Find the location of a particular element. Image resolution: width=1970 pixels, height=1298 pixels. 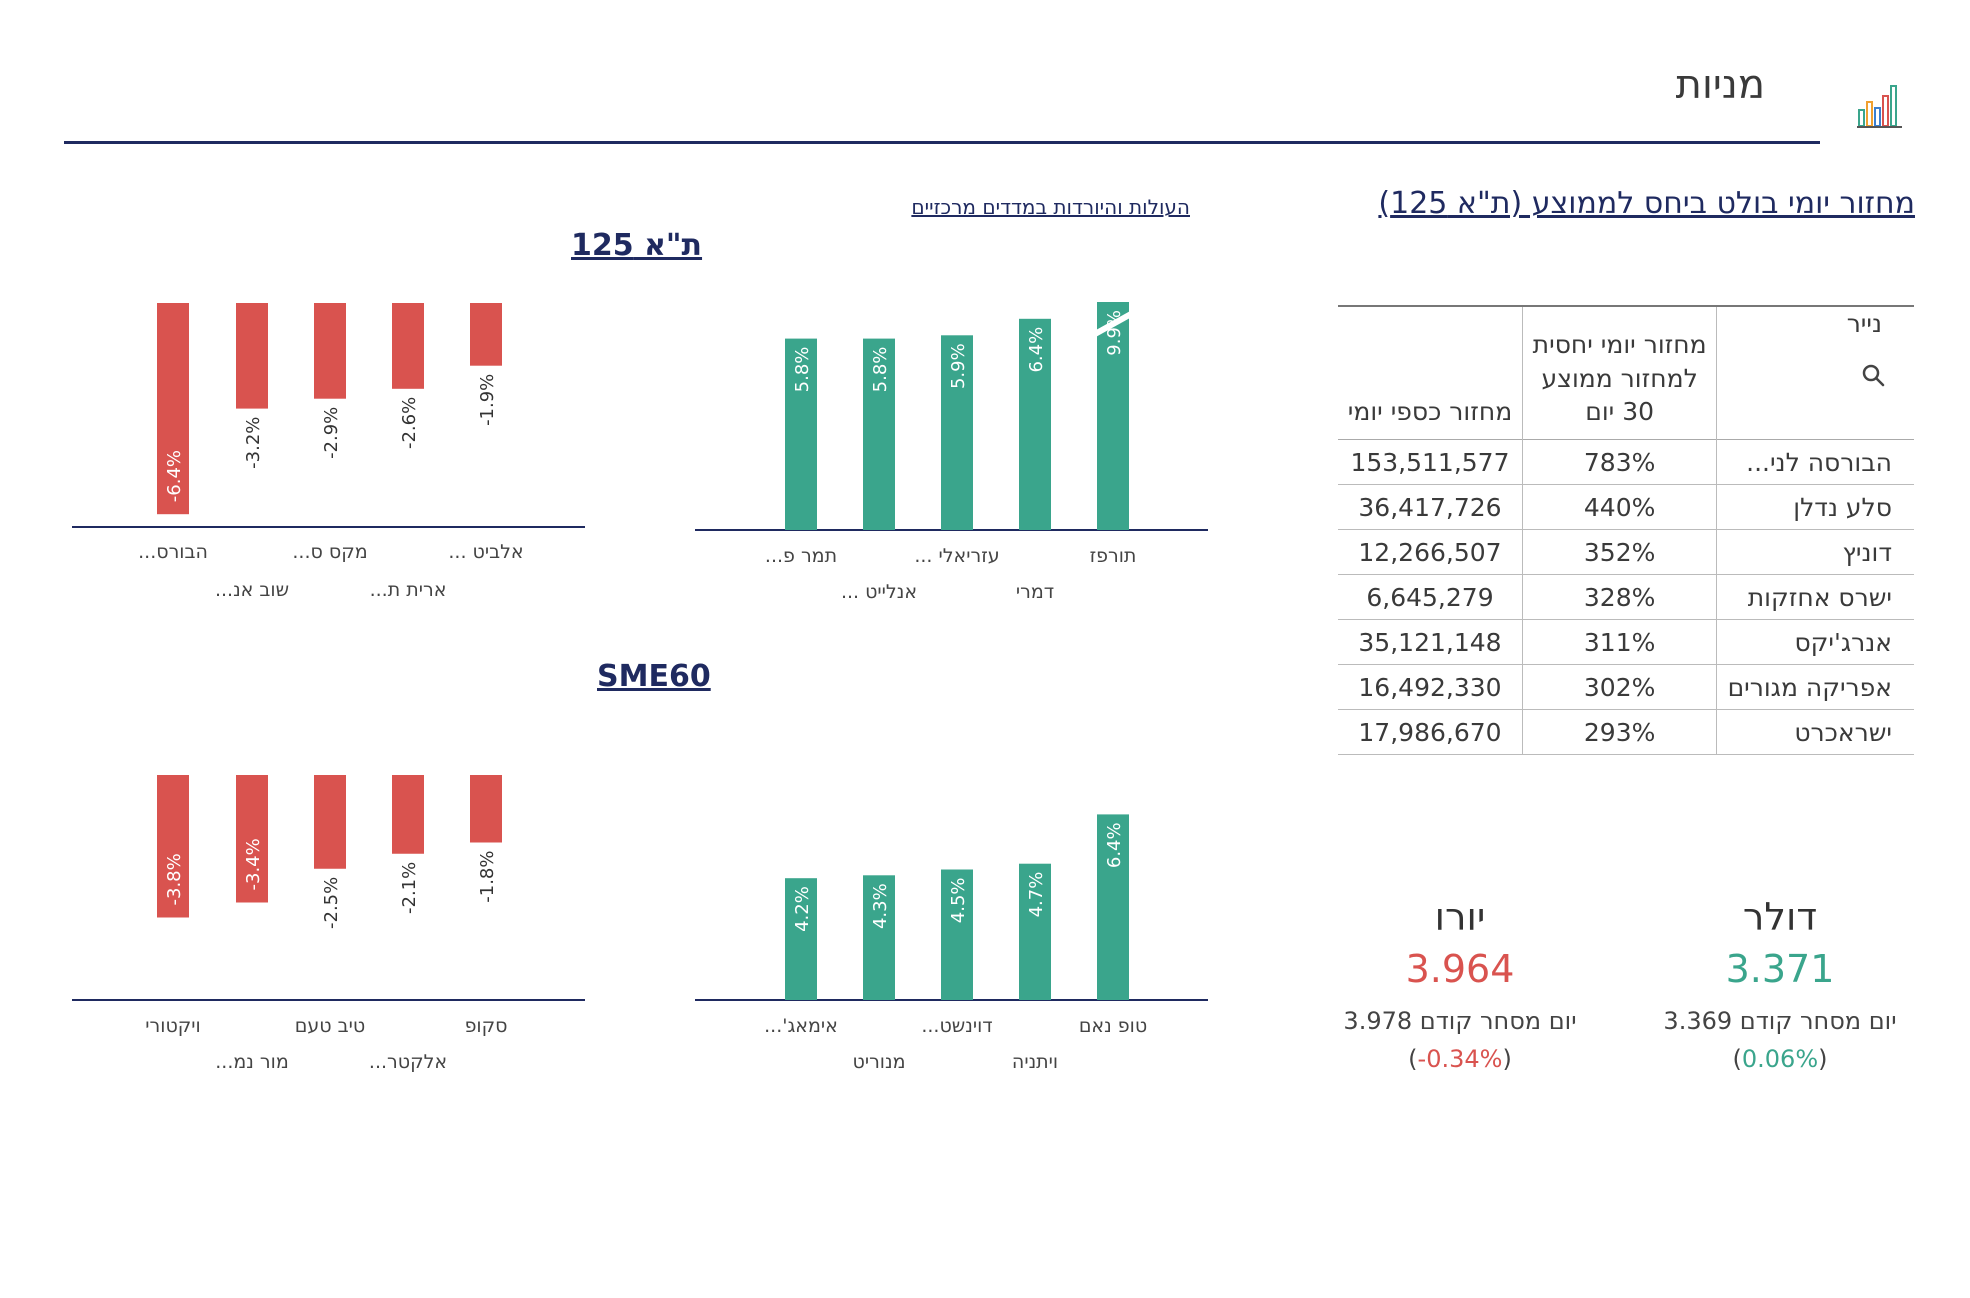

bar-value-label: 9.9% is located at coordinates (1114, 333).